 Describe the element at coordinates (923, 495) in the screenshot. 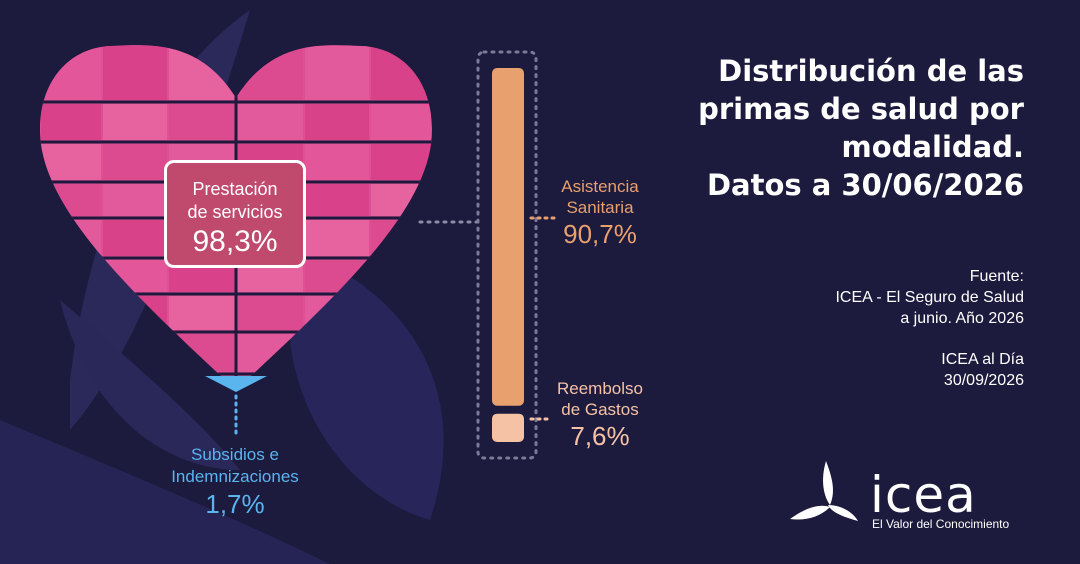

I see `icea-logo-text: icea` at that location.